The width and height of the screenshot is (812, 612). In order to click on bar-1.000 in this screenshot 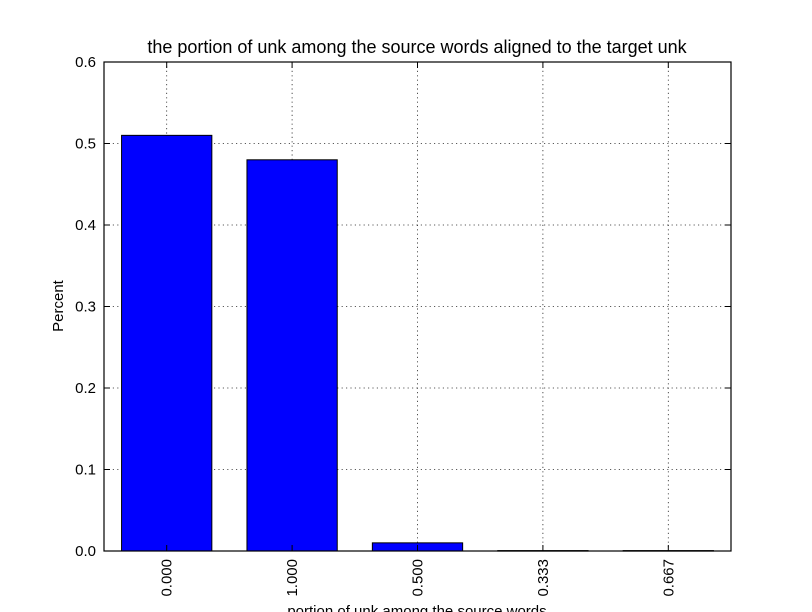, I will do `click(292, 355)`.